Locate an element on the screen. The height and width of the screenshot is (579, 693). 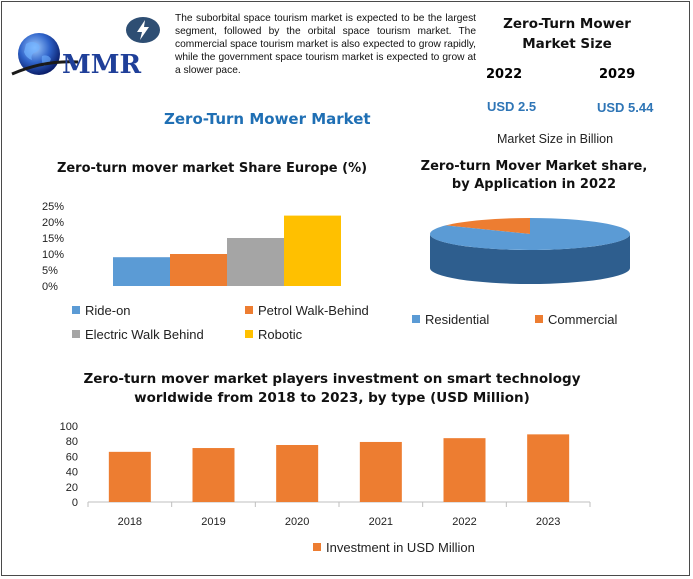
year-2022: 2022 is located at coordinates (504, 74).